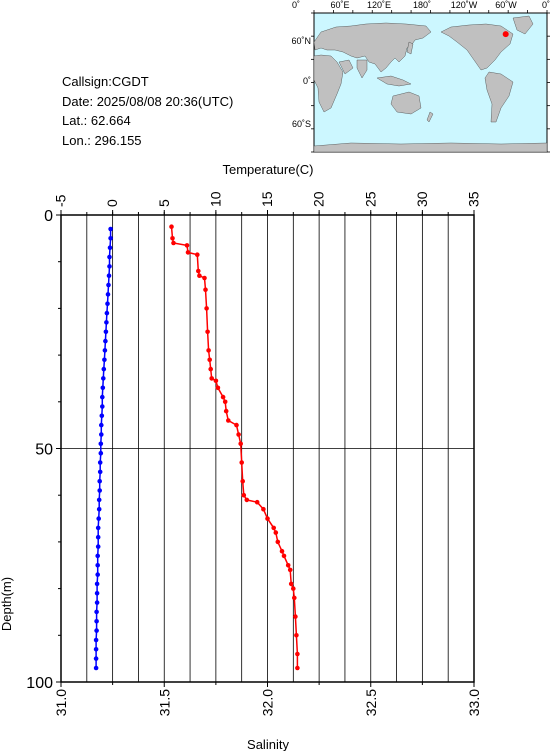  Describe the element at coordinates (296, 5) in the screenshot. I see `map-lon-label-0e: 0˚` at that location.